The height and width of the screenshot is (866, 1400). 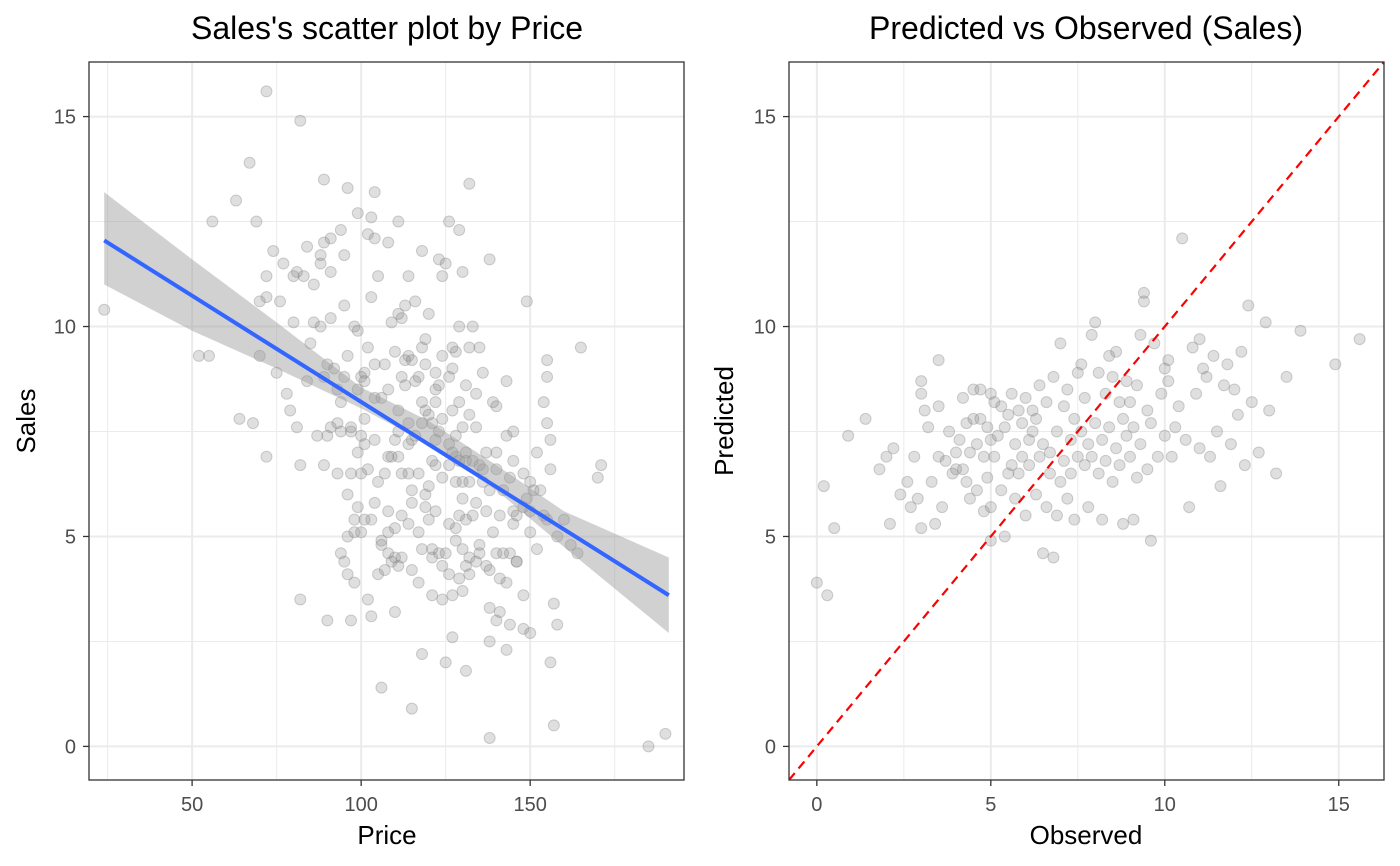 What do you see at coordinates (724, 421) in the screenshot?
I see `y-axis-title: Predicted` at bounding box center [724, 421].